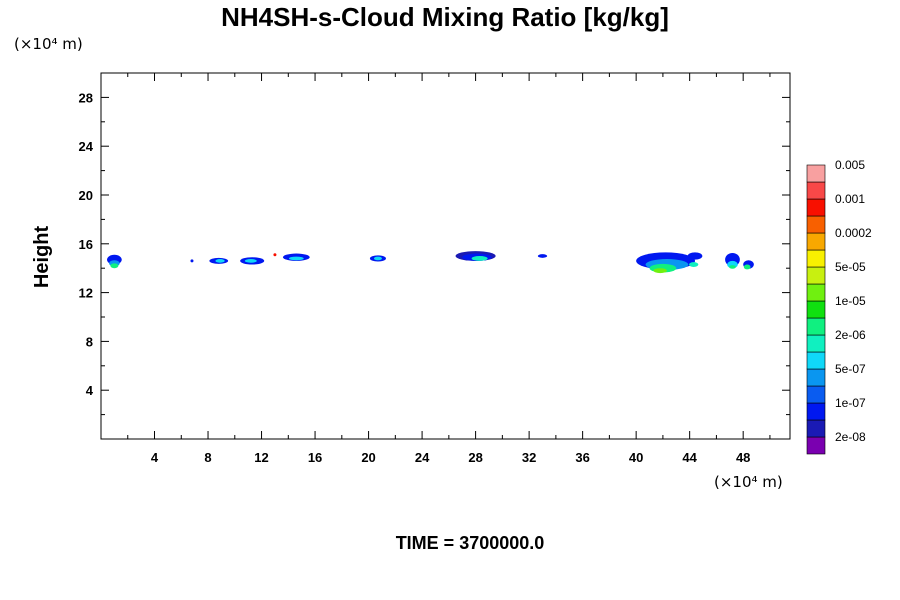  What do you see at coordinates (850, 369) in the screenshot?
I see `colorbar-label: 5e-07` at bounding box center [850, 369].